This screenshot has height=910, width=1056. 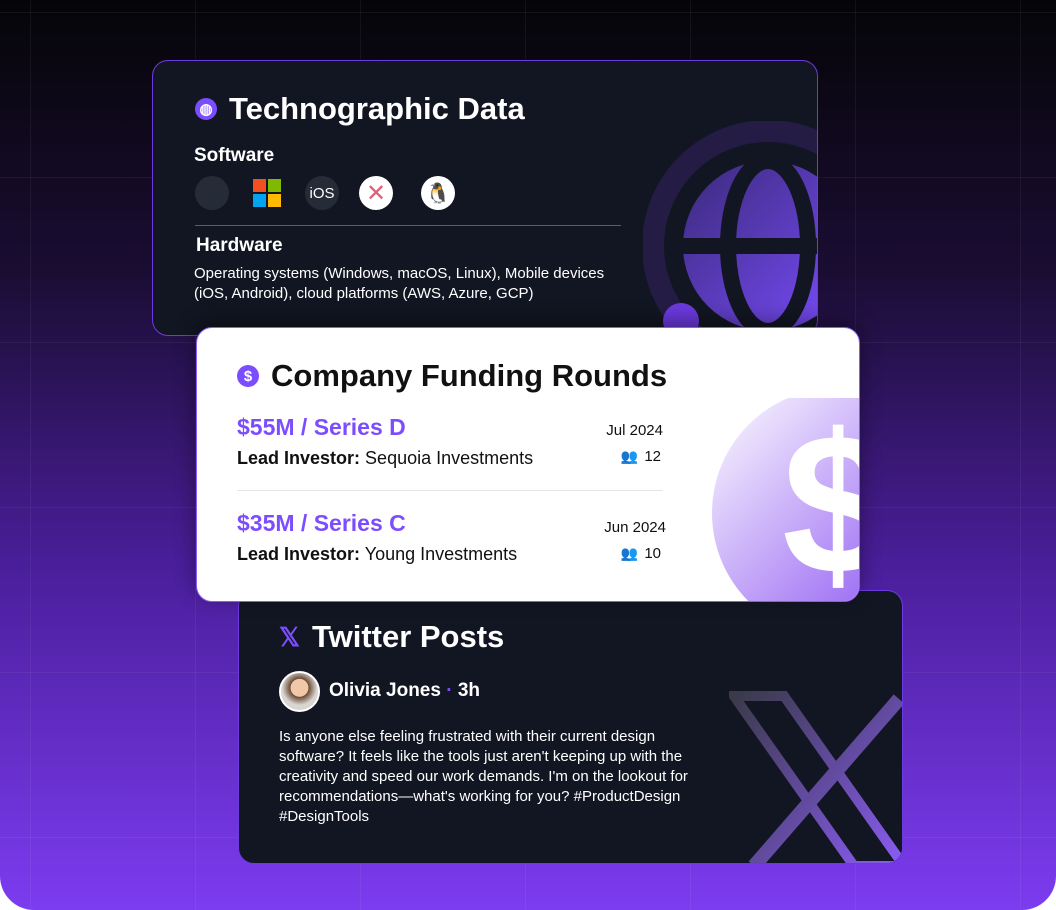 What do you see at coordinates (239, 245) in the screenshot?
I see `hardware-label: Hardware` at bounding box center [239, 245].